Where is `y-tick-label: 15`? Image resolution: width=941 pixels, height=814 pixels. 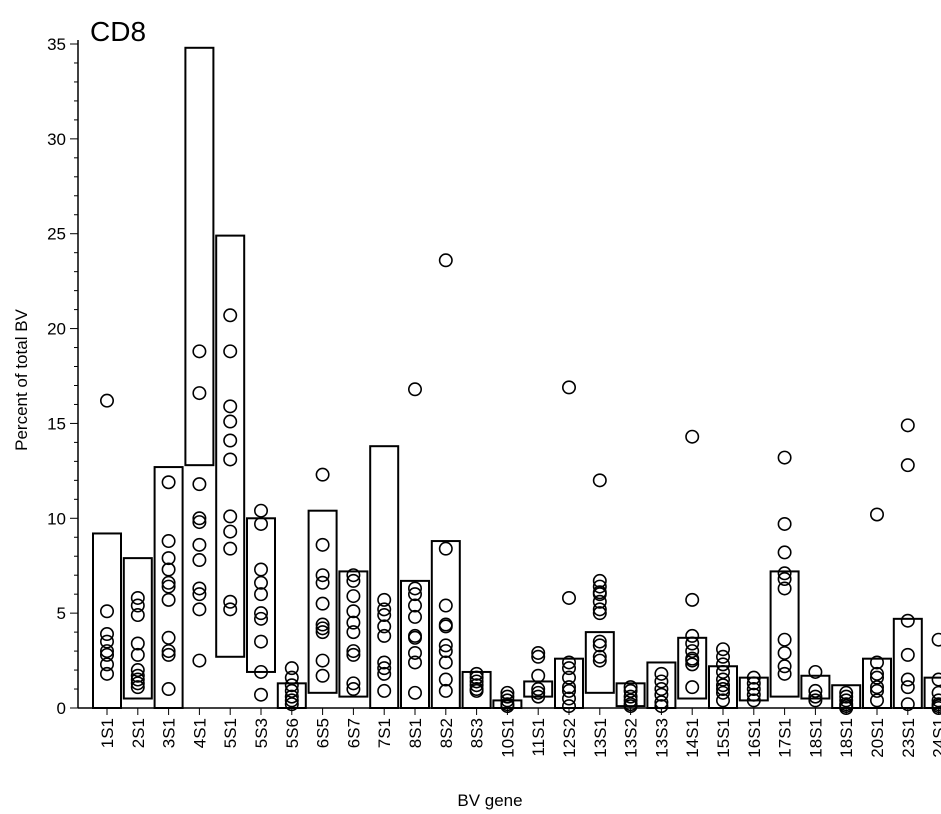
y-tick-label: 15 is located at coordinates (56, 423).